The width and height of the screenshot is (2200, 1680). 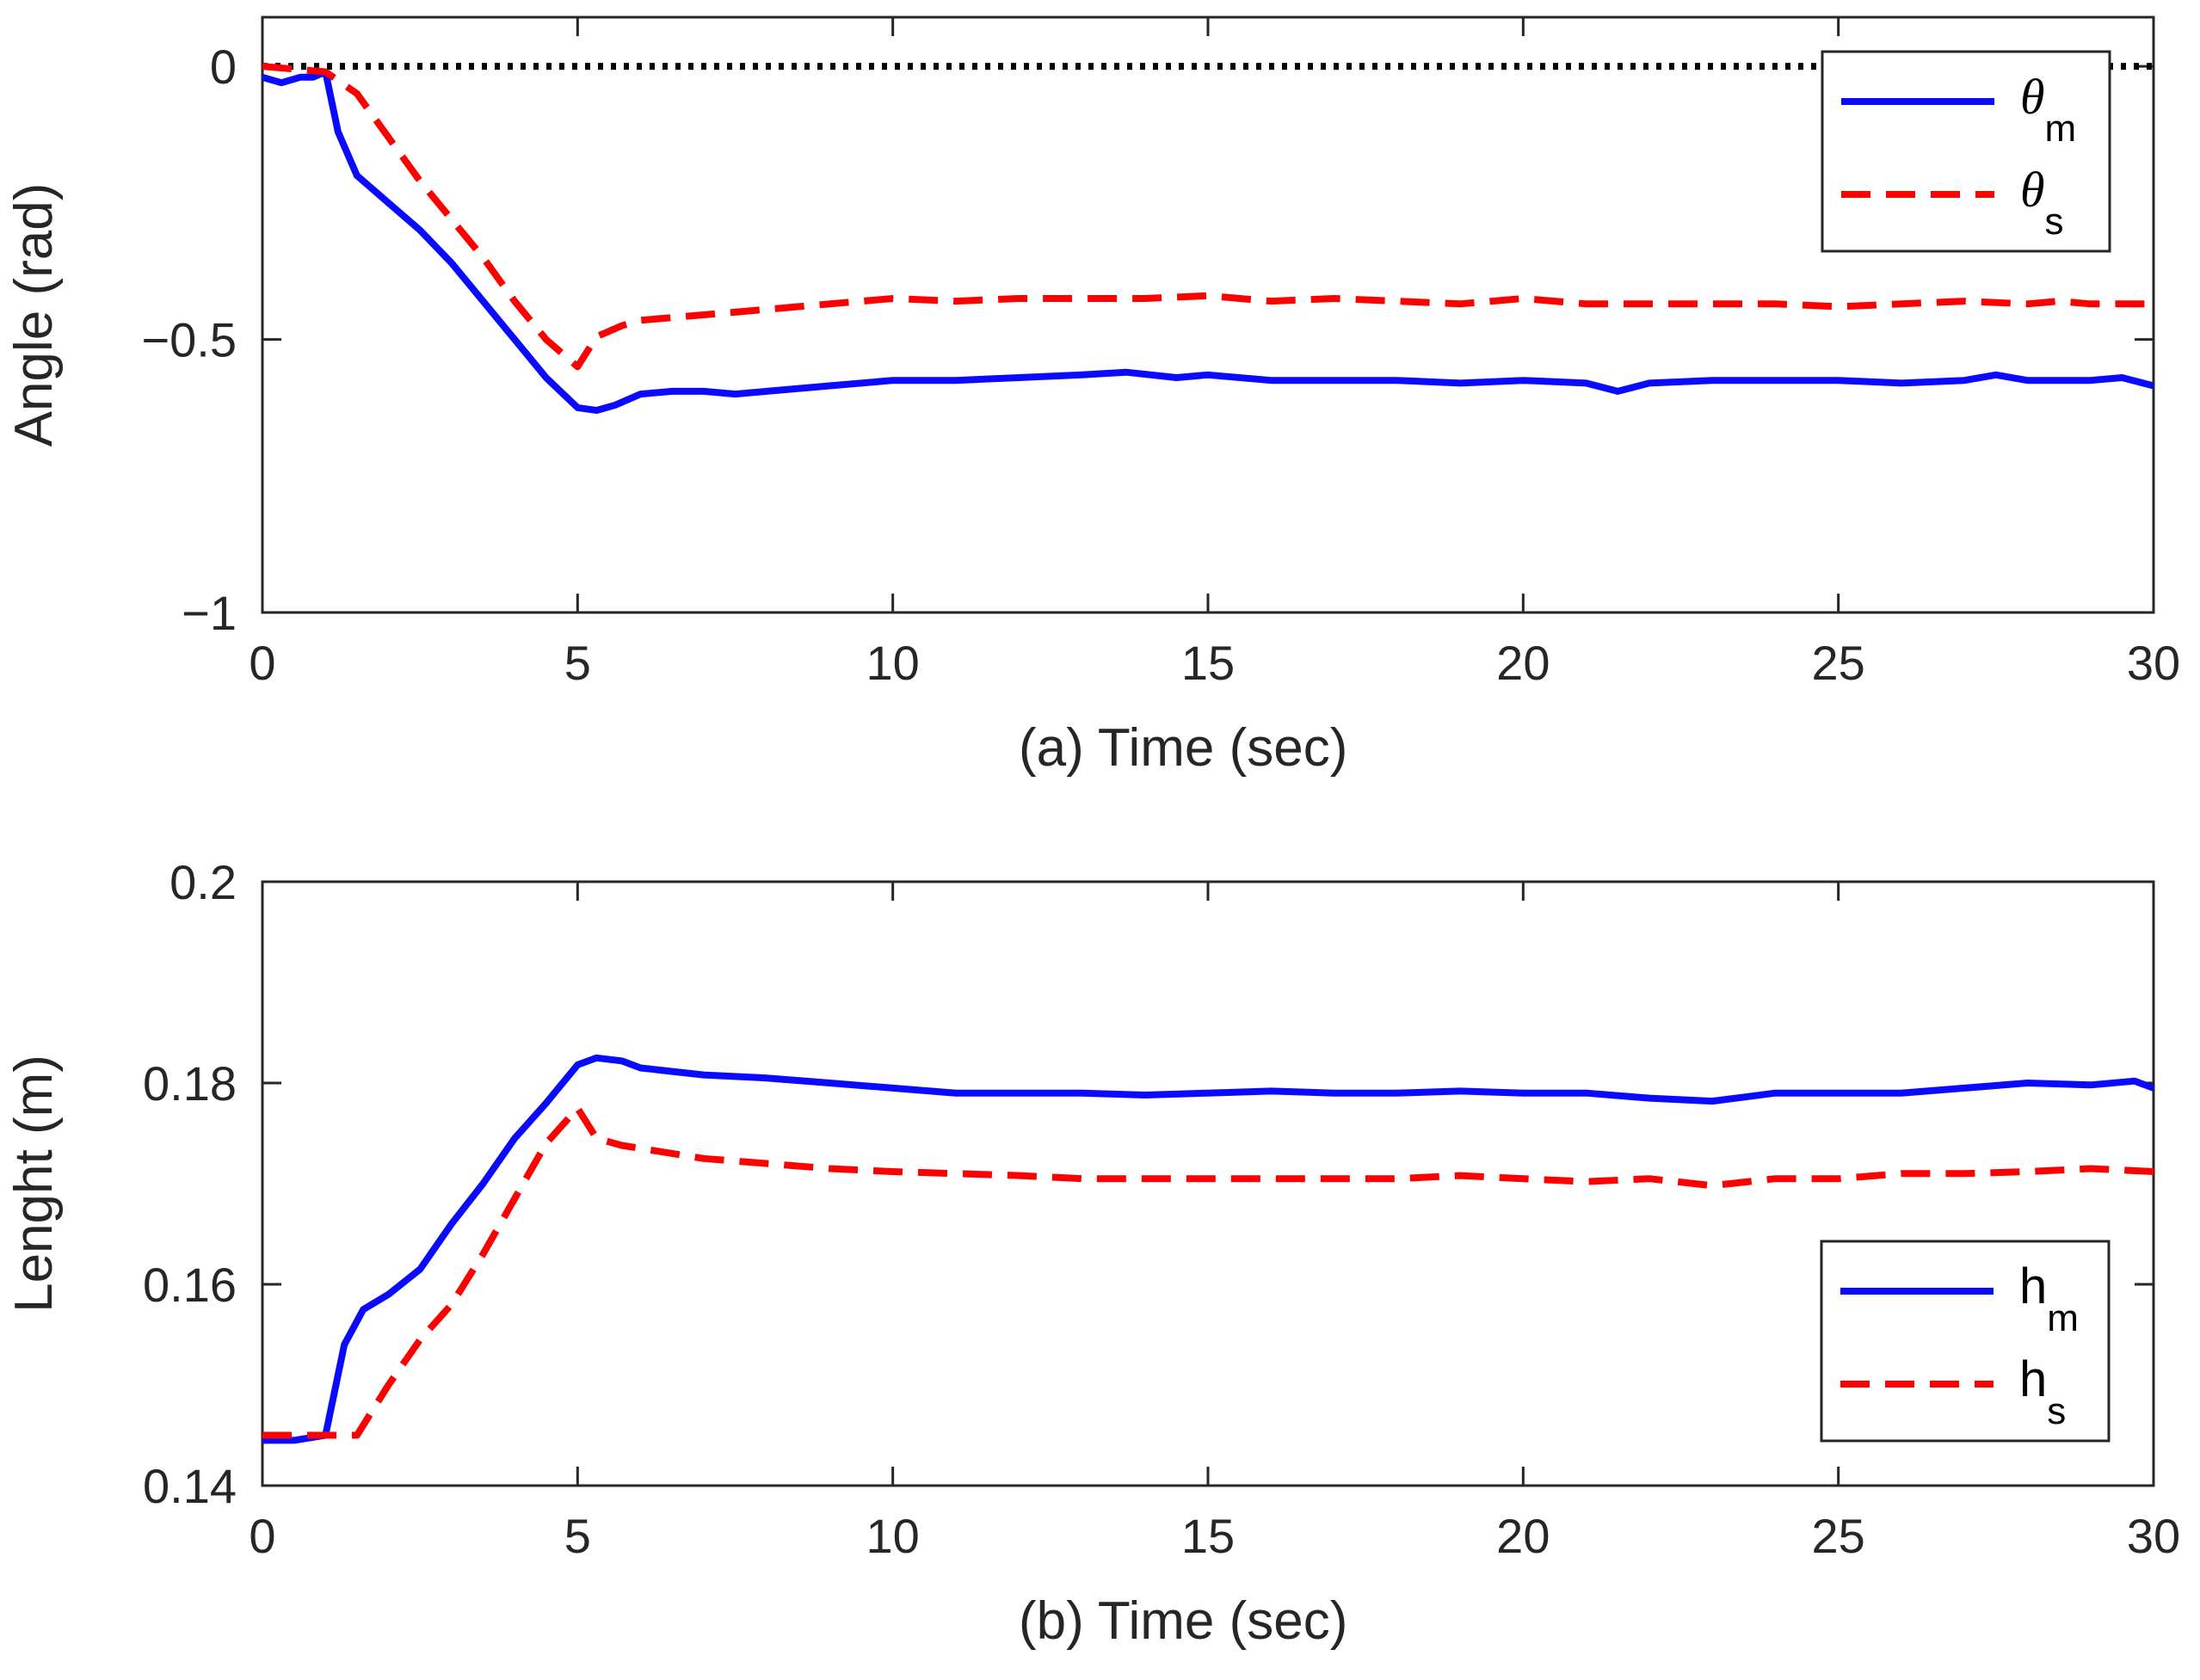 I want to click on chart-a-ytick-label: −1, so click(x=209, y=613).